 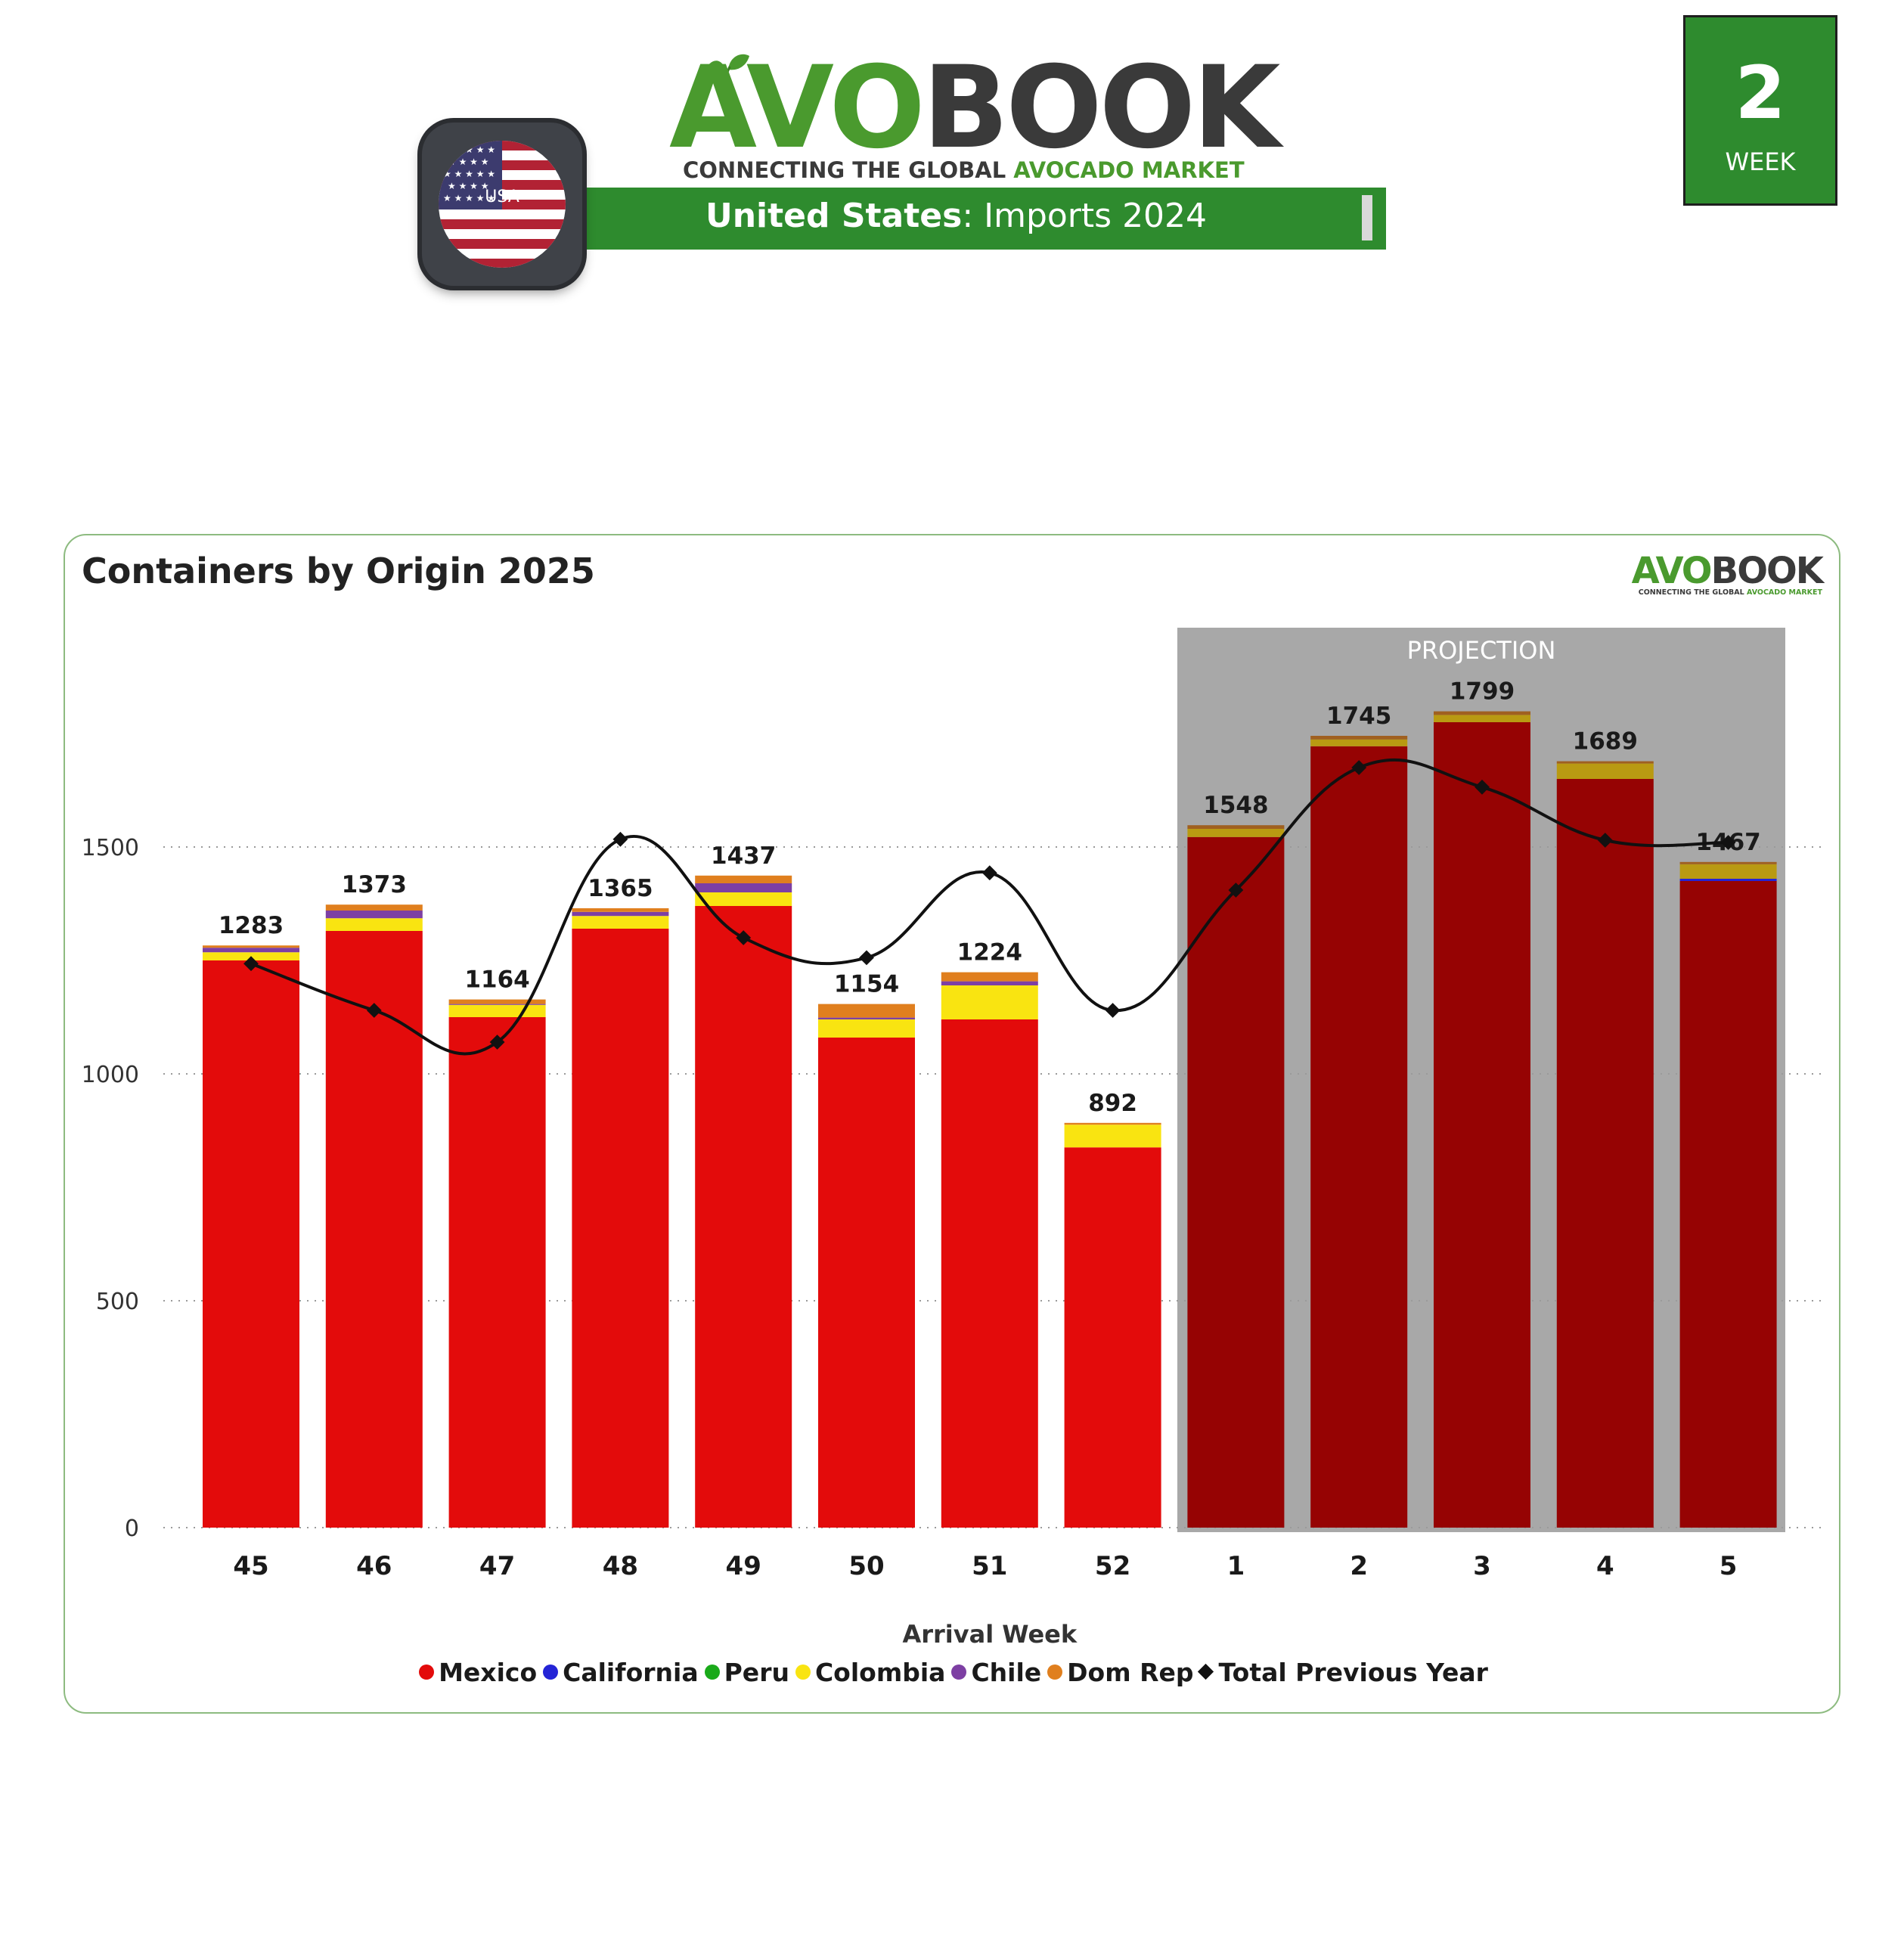 What do you see at coordinates (497, 1566) in the screenshot?
I see `x-tick-label: 47` at bounding box center [497, 1566].